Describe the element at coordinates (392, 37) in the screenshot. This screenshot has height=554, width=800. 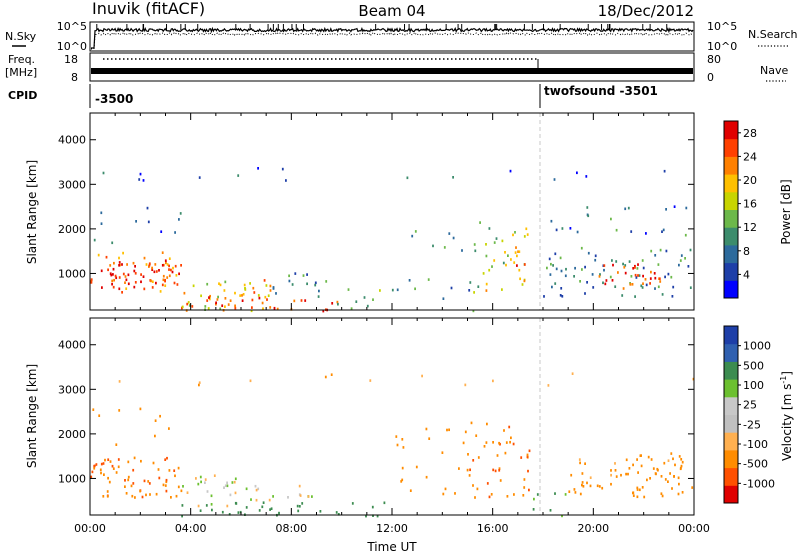
I see `noise-traces` at that location.